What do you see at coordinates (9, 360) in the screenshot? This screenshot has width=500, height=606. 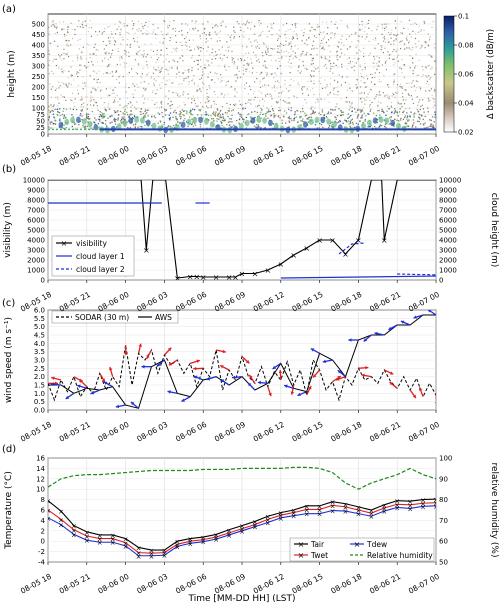 I see `panel-c-ylabel: wind speed (m s⁻¹)` at bounding box center [9, 360].